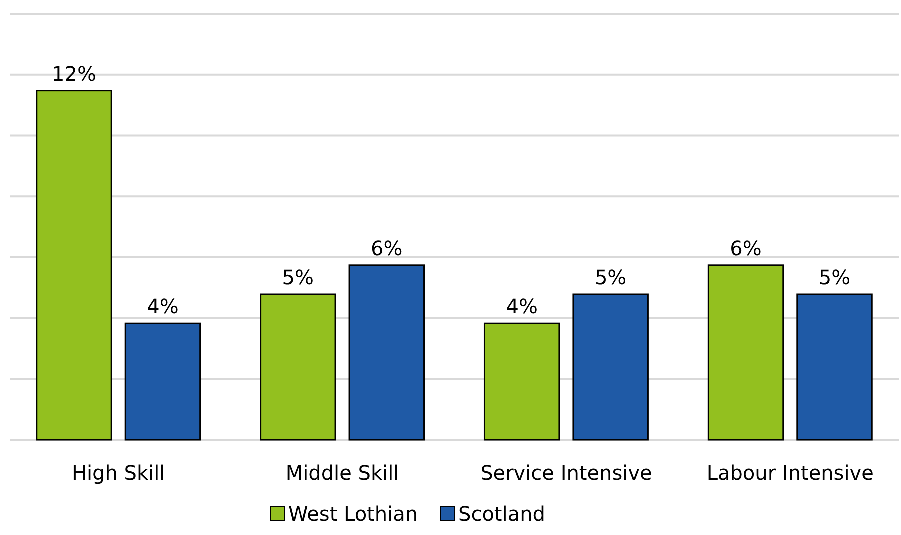 The width and height of the screenshot is (901, 535). Describe the element at coordinates (790, 473) in the screenshot. I see `x-tick-label: Labour Intensive` at that location.